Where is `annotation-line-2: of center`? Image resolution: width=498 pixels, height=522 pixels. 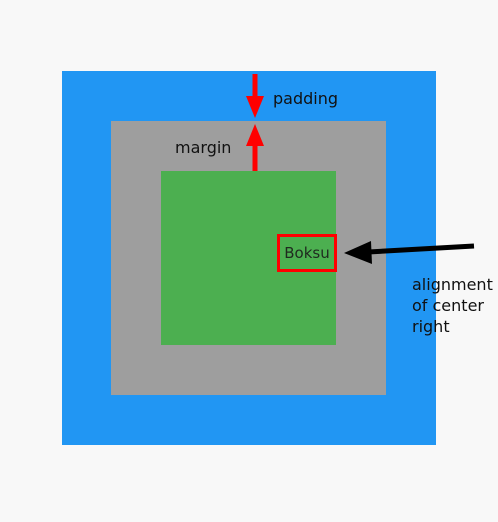 annotation-line-2: of center is located at coordinates (448, 305).